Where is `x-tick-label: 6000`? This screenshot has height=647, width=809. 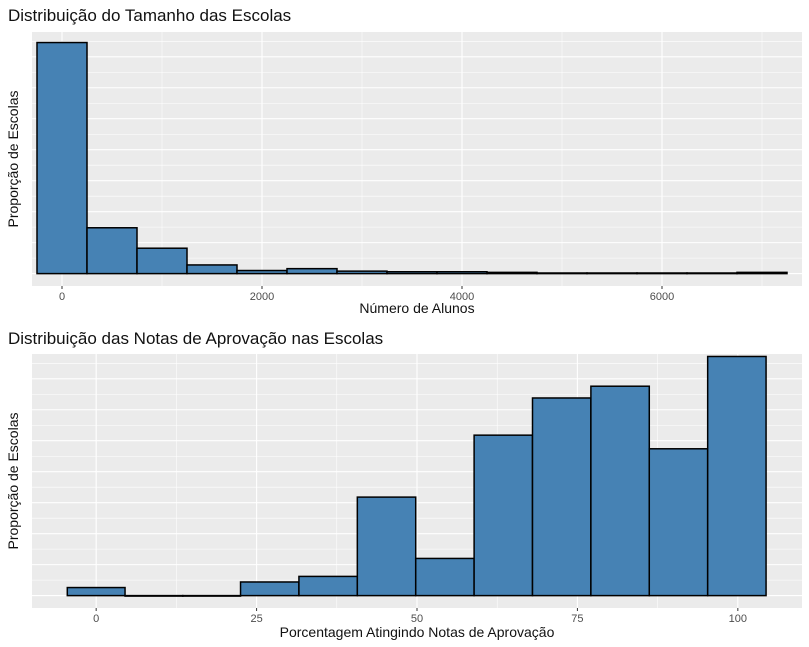 x-tick-label: 6000 is located at coordinates (662, 297).